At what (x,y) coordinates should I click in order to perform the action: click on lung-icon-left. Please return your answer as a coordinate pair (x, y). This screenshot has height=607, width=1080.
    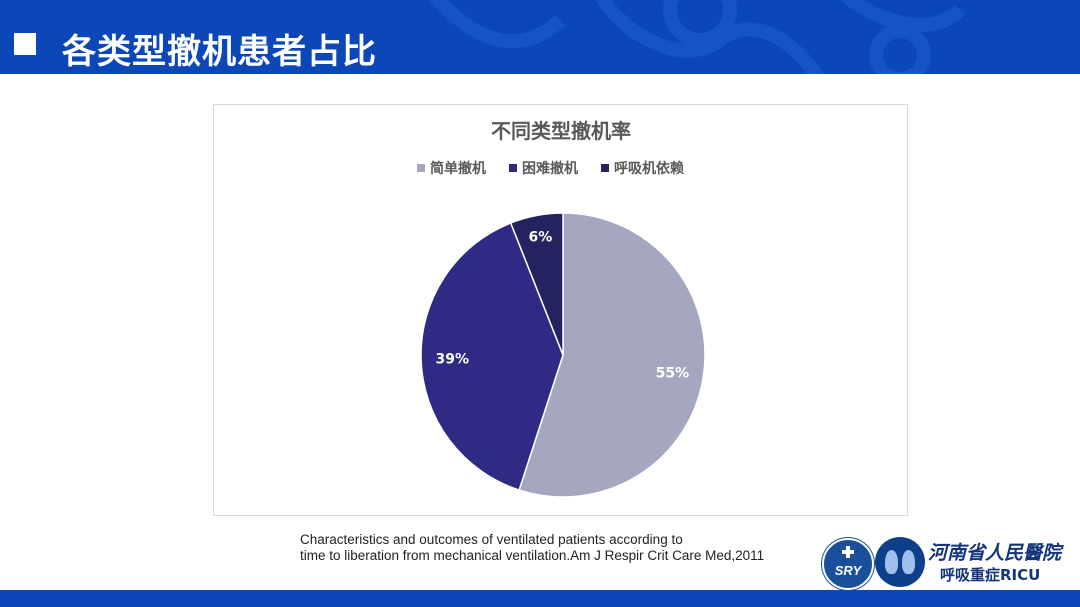
    Looking at the image, I should click on (891, 562).